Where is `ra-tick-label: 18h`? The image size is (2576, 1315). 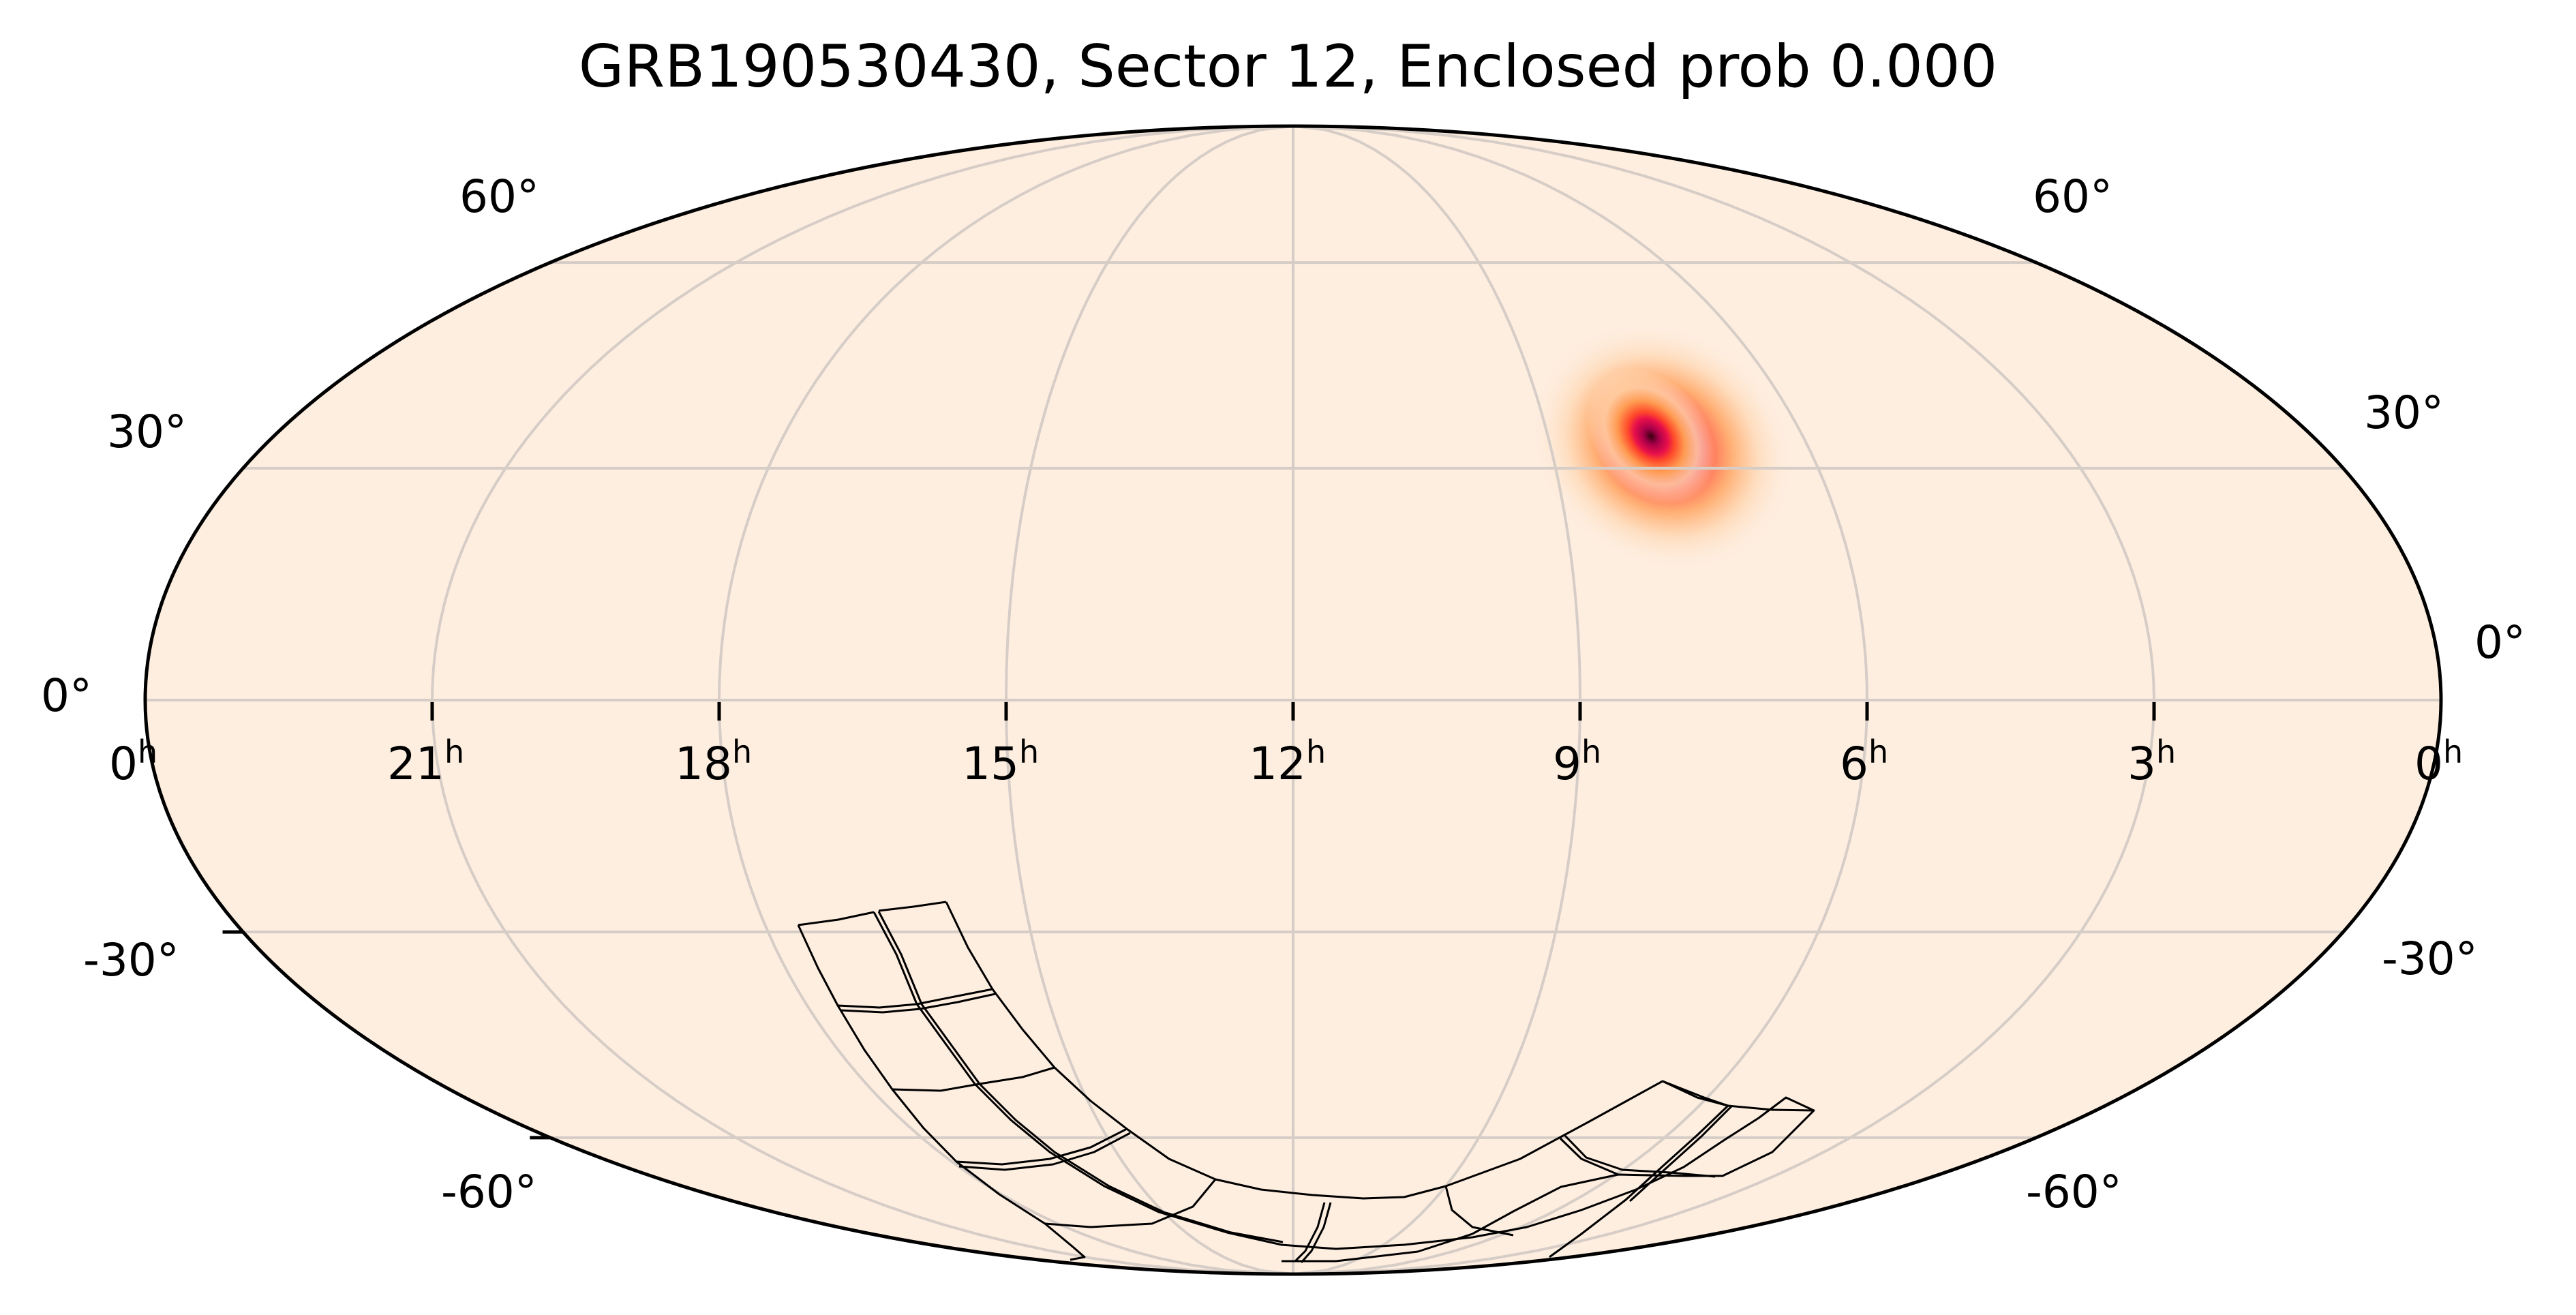 ra-tick-label: 18h is located at coordinates (714, 762).